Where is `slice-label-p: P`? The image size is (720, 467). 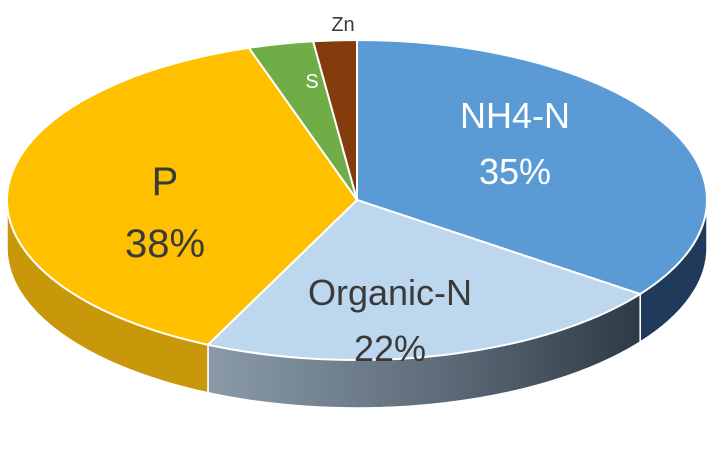
slice-label-p: P is located at coordinates (165, 182).